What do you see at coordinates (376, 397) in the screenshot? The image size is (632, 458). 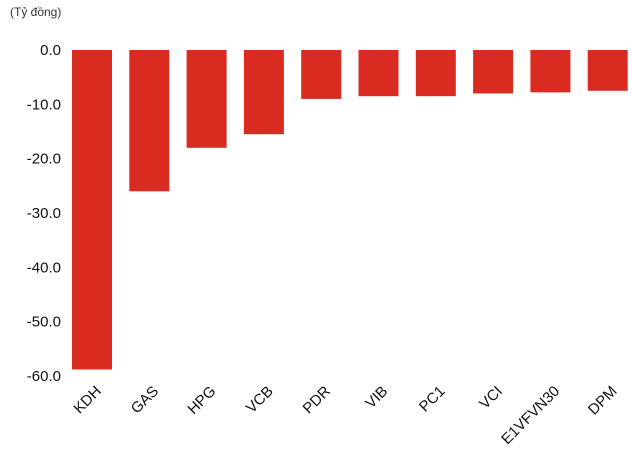 I see `x-tick-label: VIB` at bounding box center [376, 397].